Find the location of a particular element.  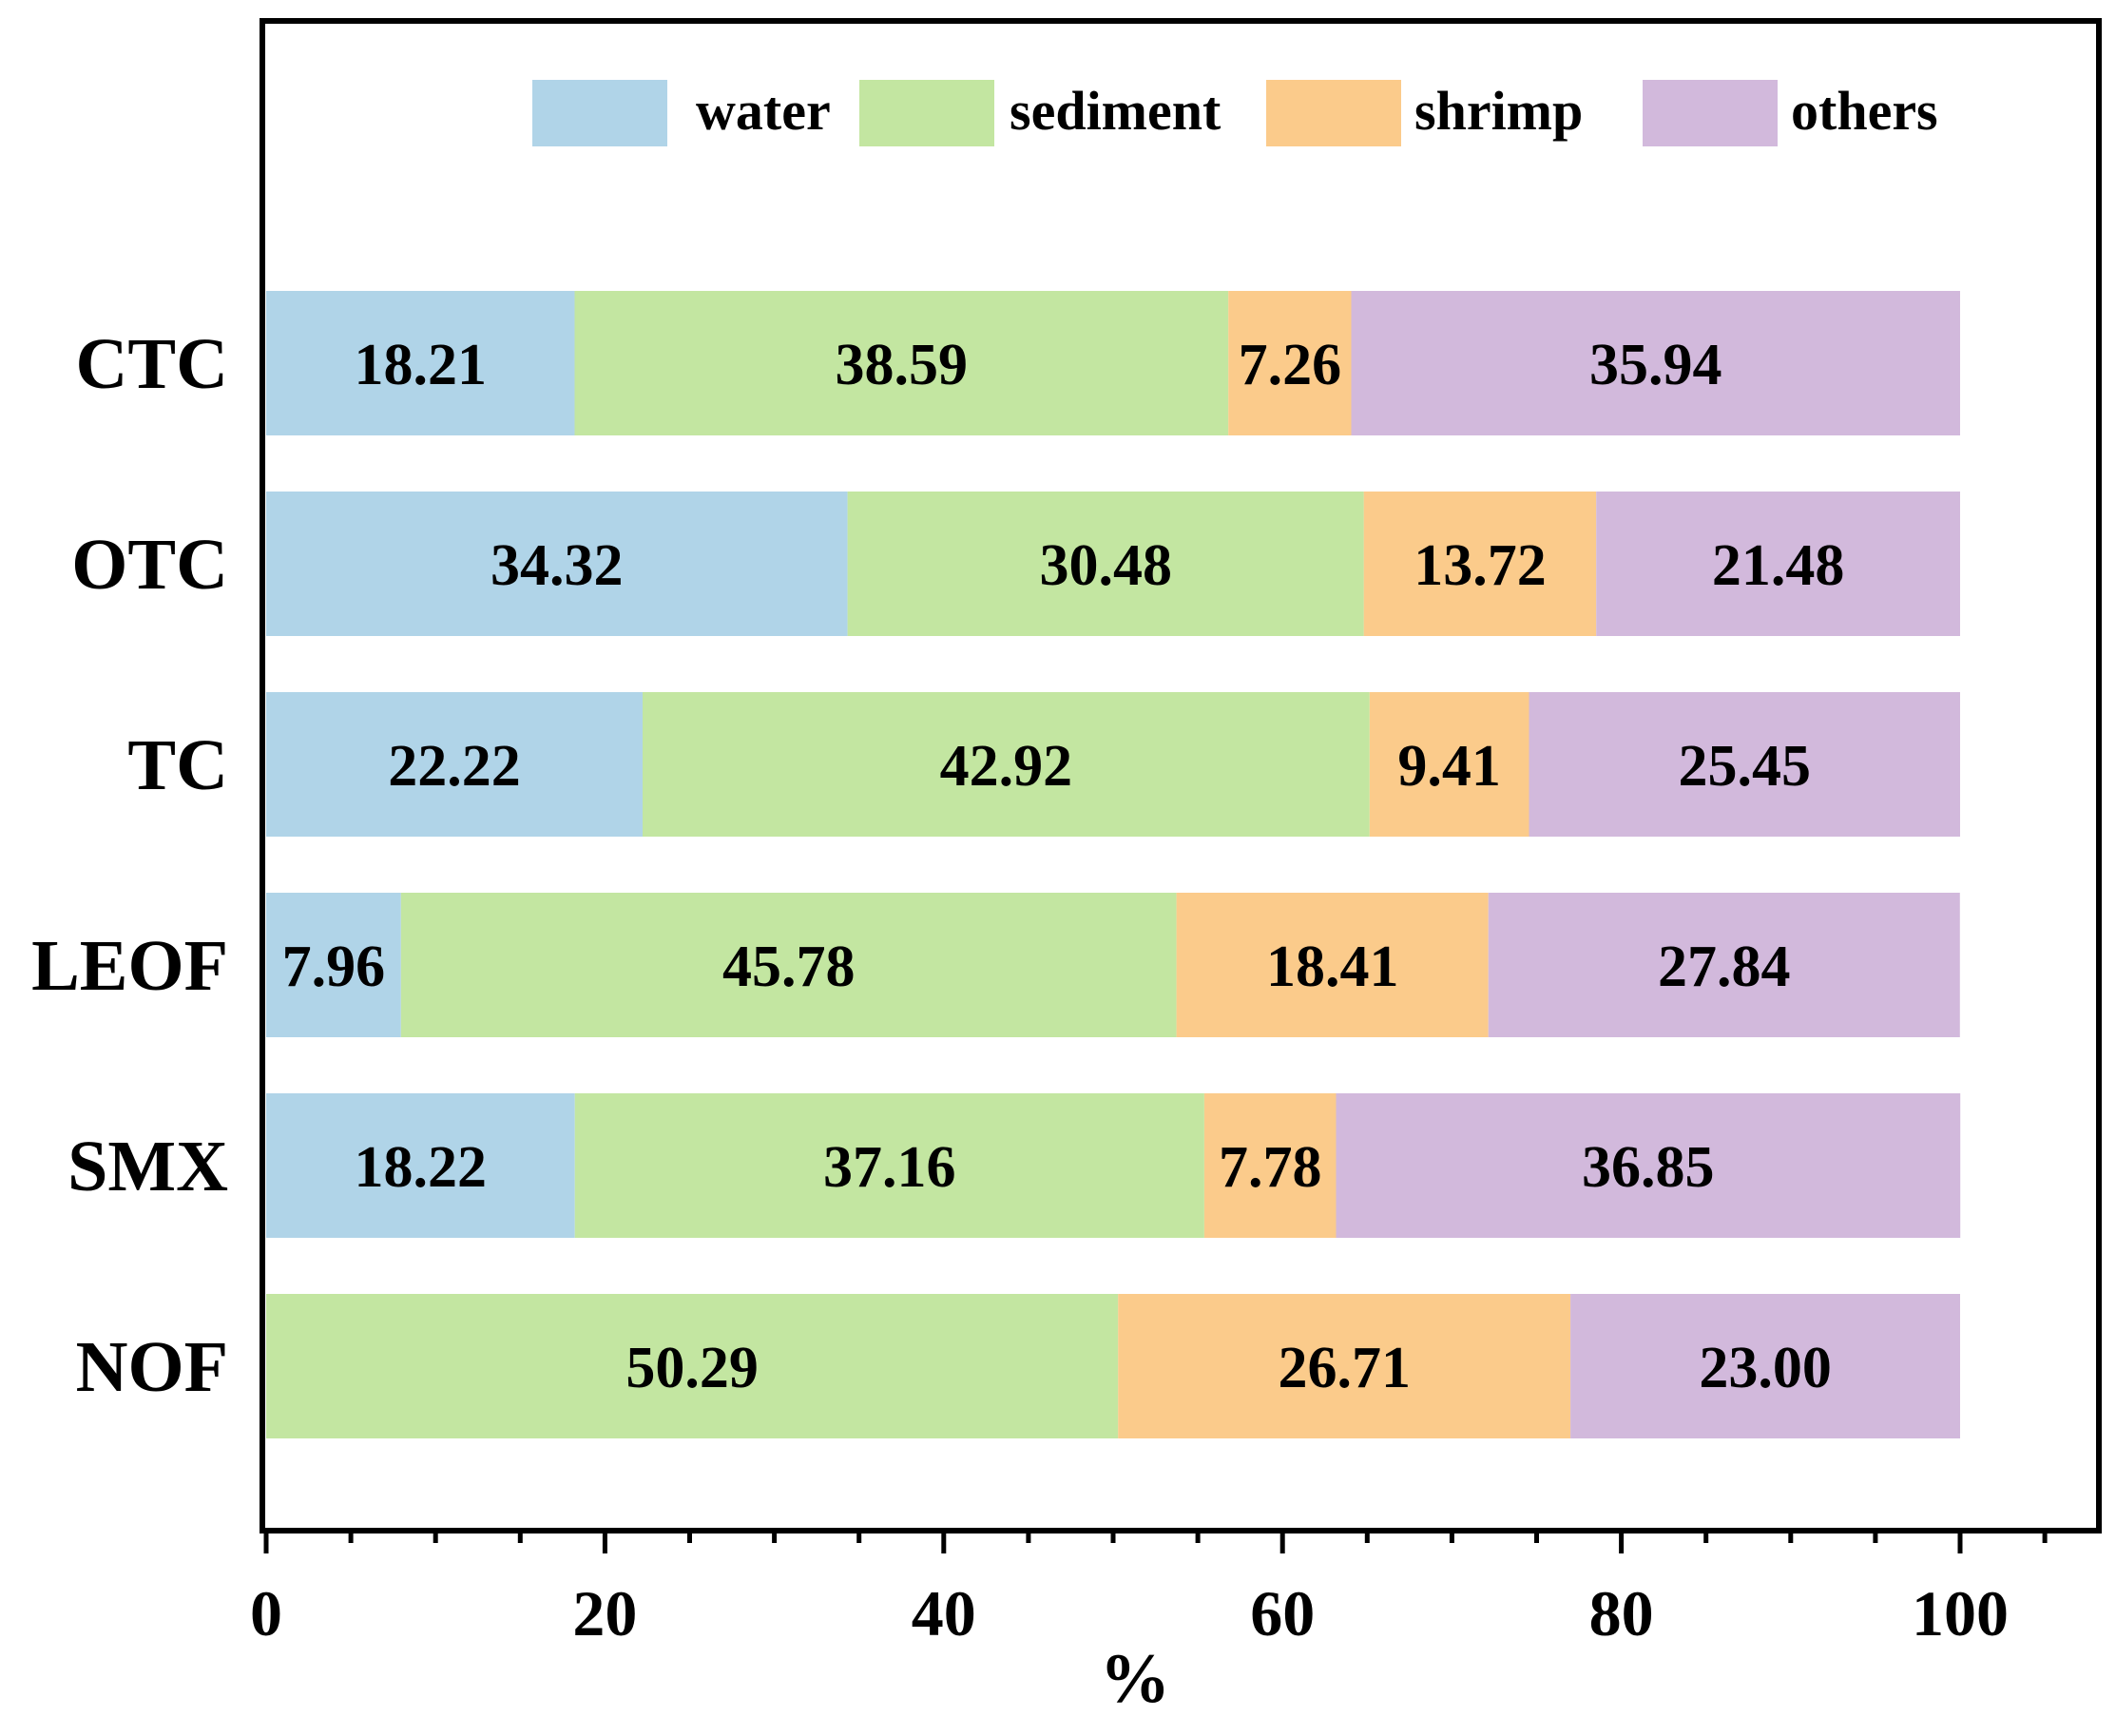

data-label-leof-others: 27.84 is located at coordinates (1724, 967).